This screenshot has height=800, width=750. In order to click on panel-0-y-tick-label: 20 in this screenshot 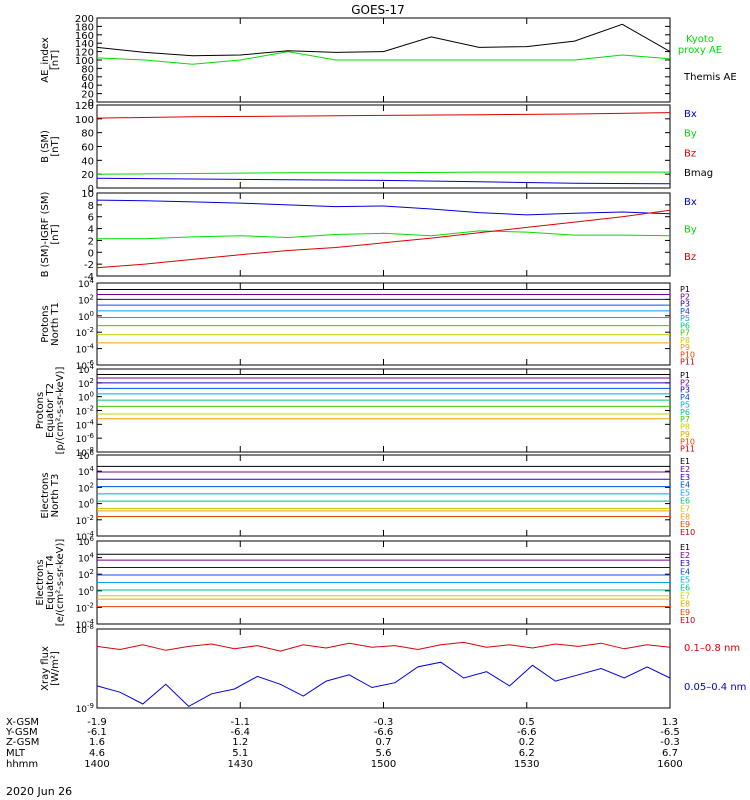, I will do `click(87, 95)`.